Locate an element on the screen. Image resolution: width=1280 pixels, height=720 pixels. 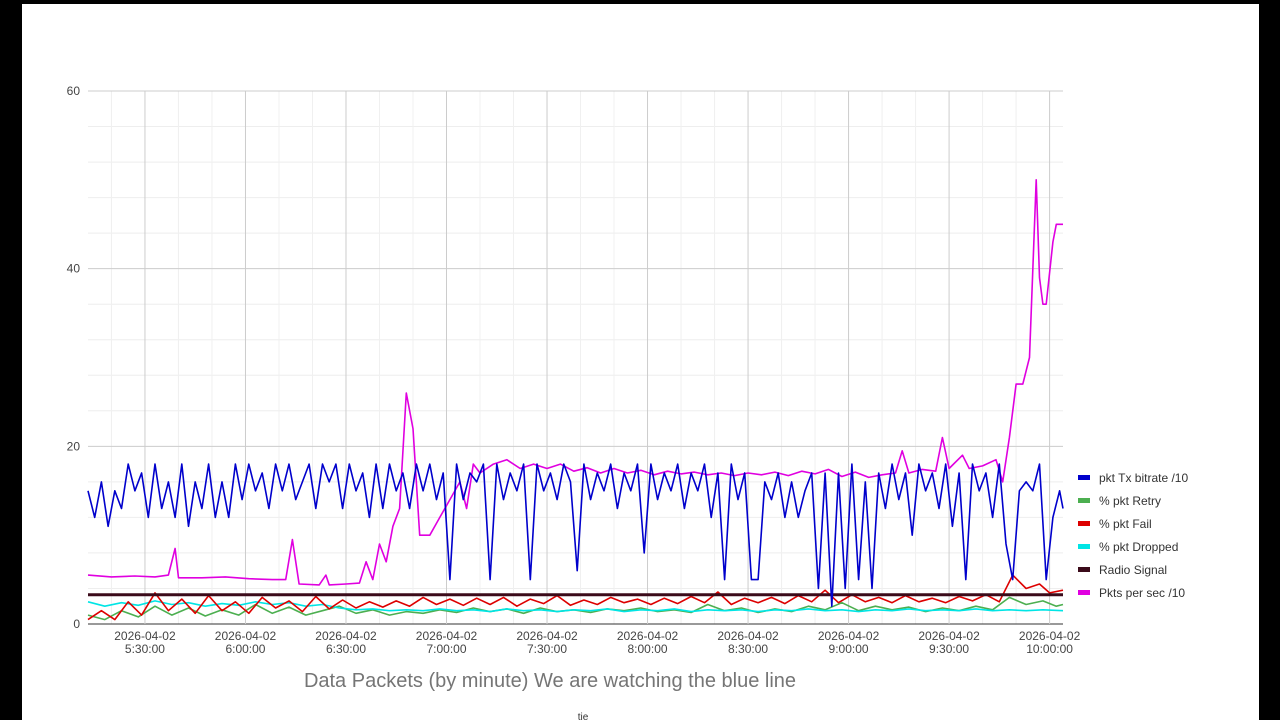
legend-item: pkt Tx bitrate /10 is located at coordinates (1133, 478).